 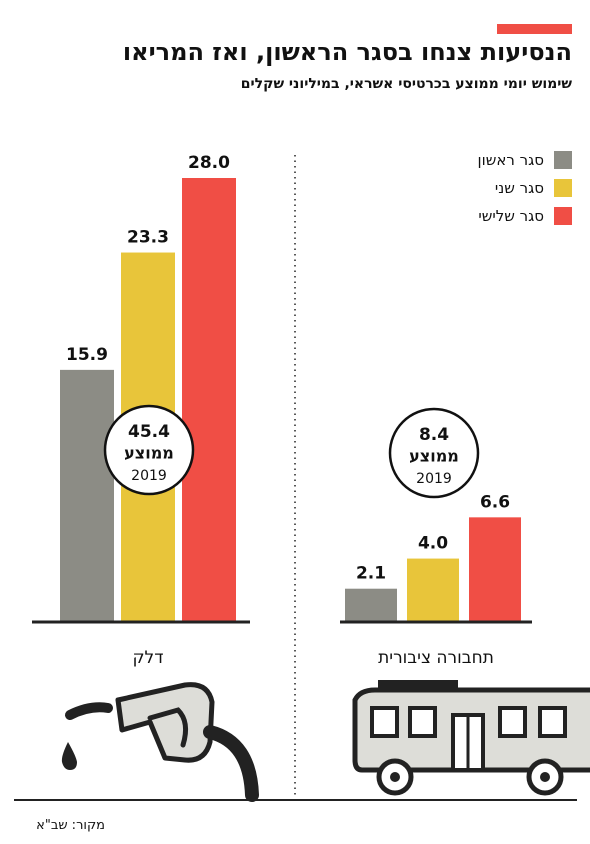 What do you see at coordinates (495, 502) in the screenshot?
I see `data-label-1-2: 6.6` at bounding box center [495, 502].